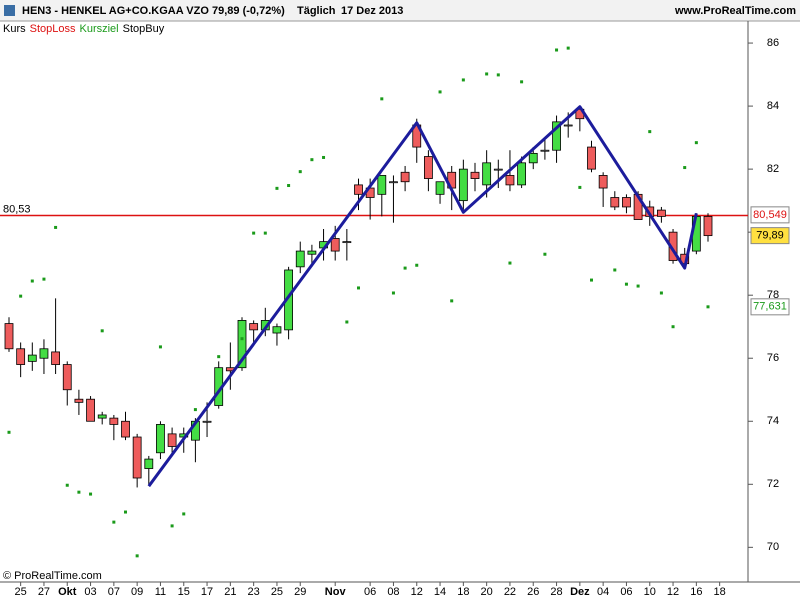  Describe the element at coordinates (556, 592) in the screenshot. I see `x-tick-label: 28` at that location.